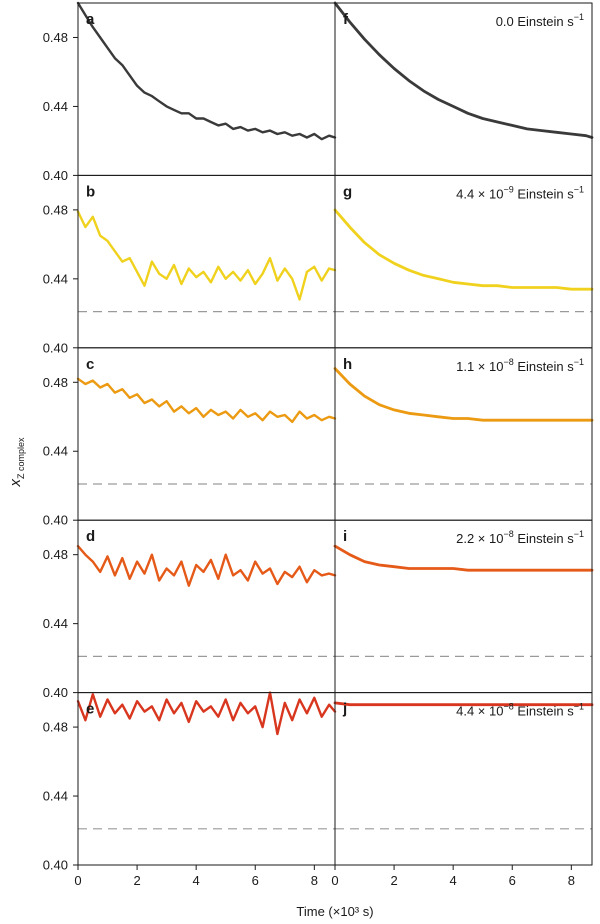 The image size is (600, 924). I want to click on model-series-g, so click(463, 249).